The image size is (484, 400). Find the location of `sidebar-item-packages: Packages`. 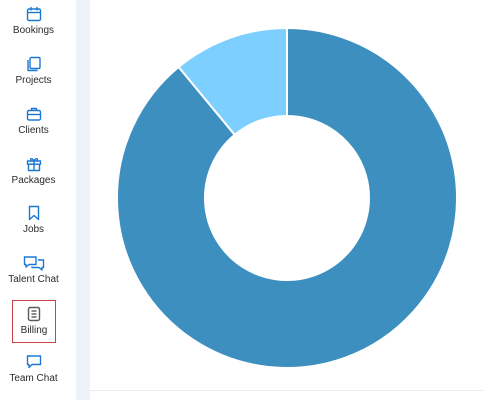

sidebar-item-packages: Packages is located at coordinates (33, 173).